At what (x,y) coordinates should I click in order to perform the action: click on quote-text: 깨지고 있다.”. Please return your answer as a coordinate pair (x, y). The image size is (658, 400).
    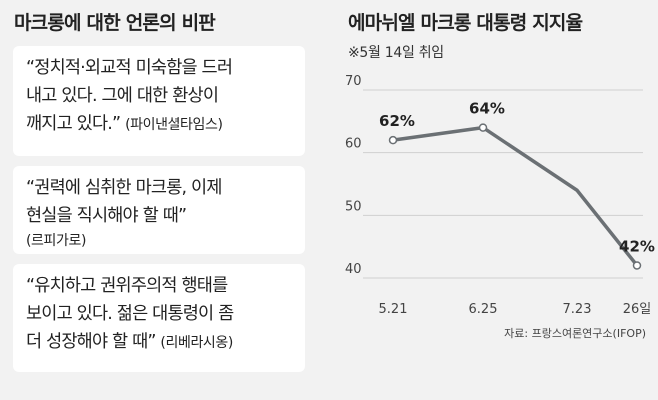
    Looking at the image, I should click on (73, 124).